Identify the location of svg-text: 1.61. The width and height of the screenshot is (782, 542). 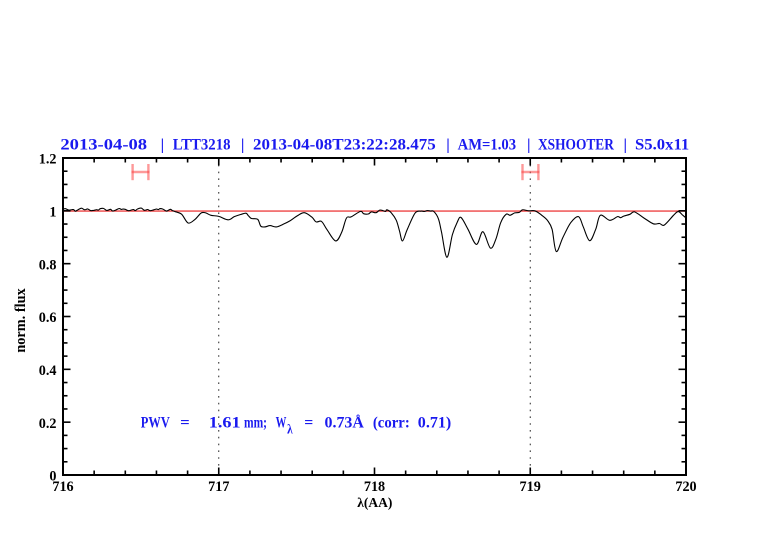
(225, 423).